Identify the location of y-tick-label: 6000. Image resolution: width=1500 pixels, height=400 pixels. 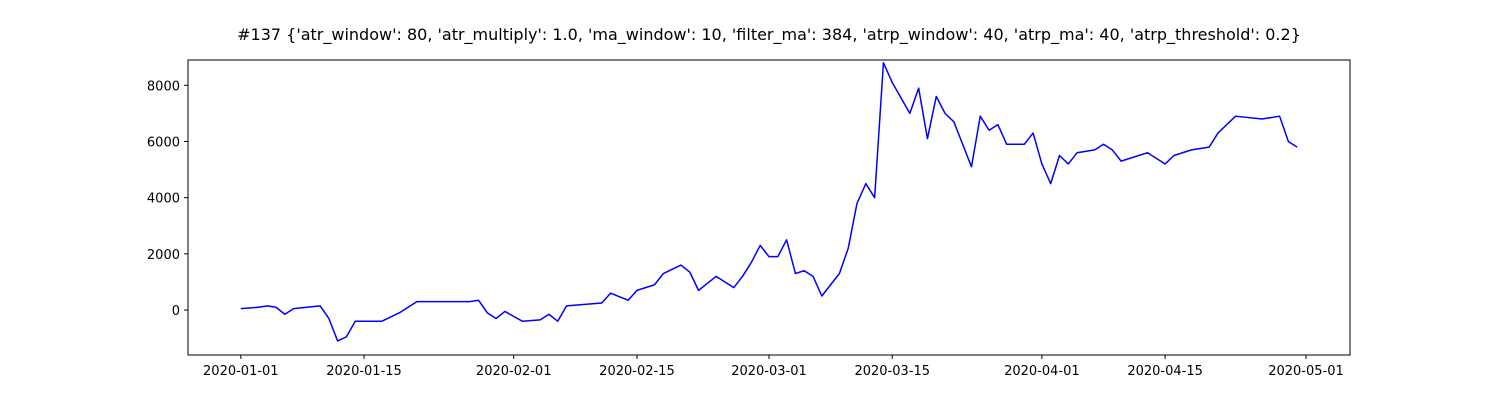
(163, 142).